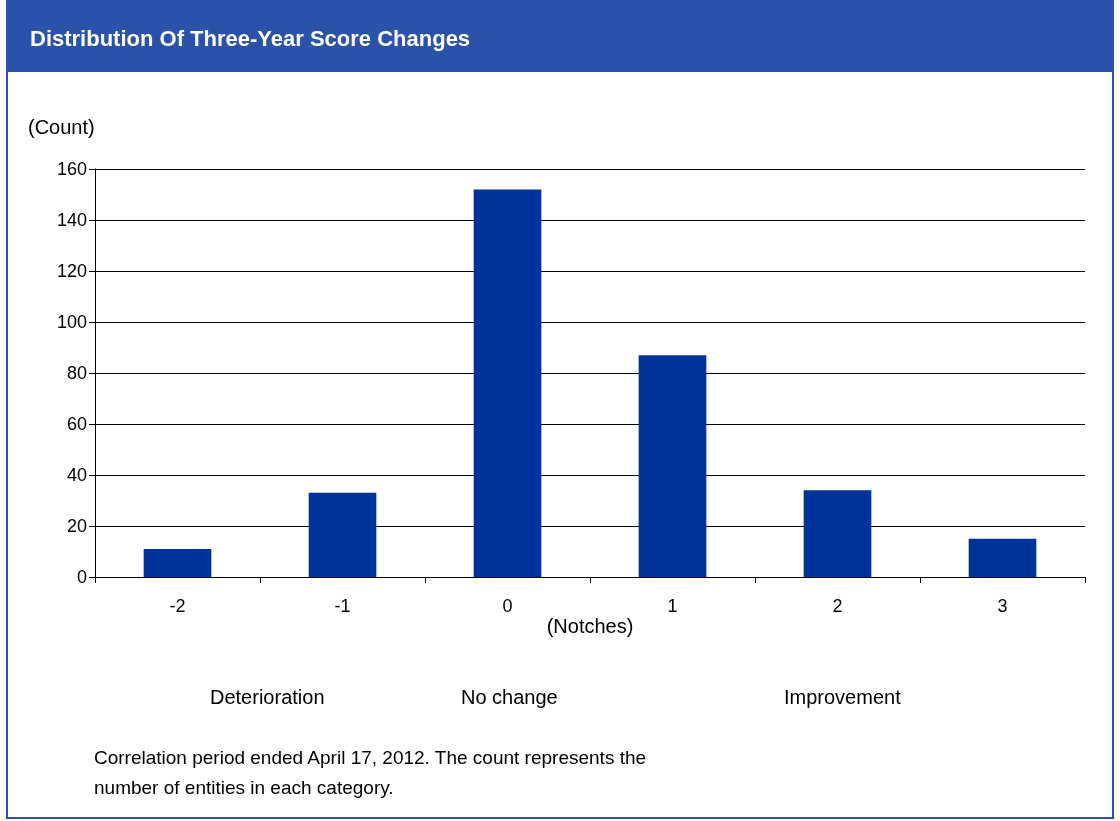  Describe the element at coordinates (81, 577) in the screenshot. I see `y-tick-label: 0` at that location.